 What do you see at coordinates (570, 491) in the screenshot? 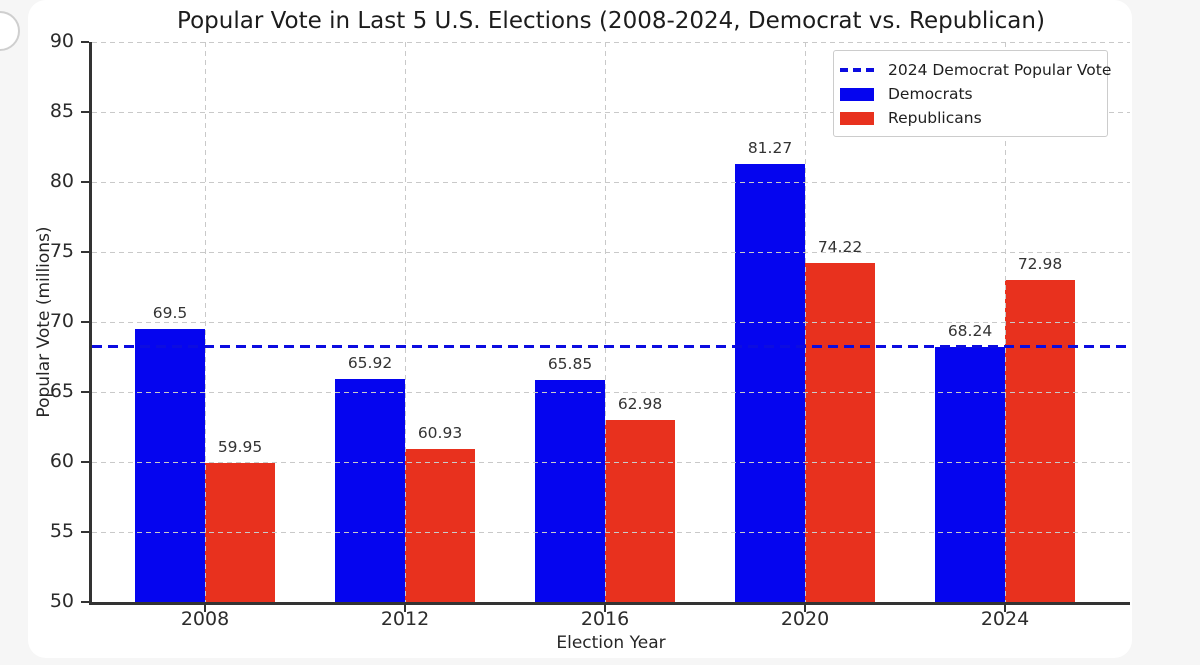
I see `bar-democrats-2016` at bounding box center [570, 491].